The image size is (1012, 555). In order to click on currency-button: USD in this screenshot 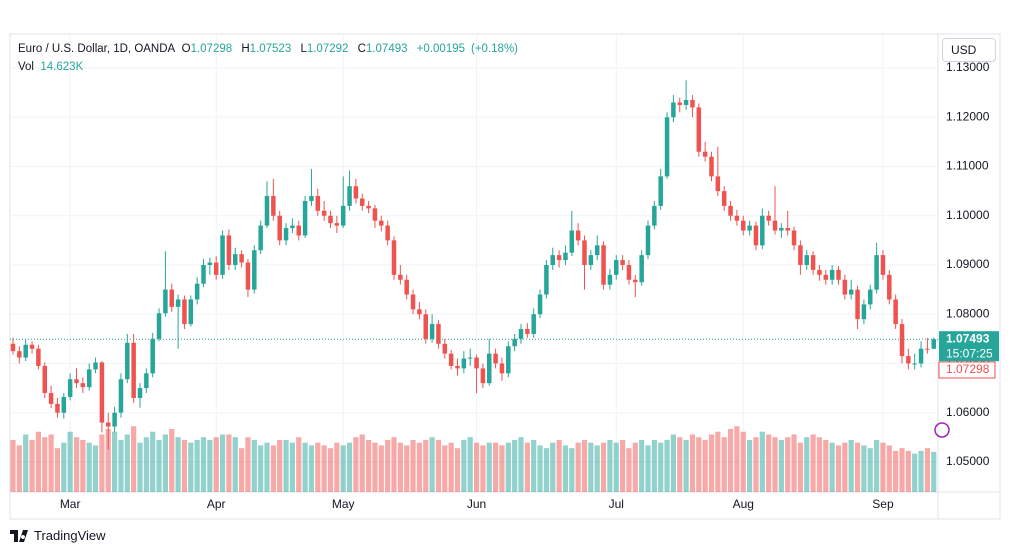, I will do `click(969, 50)`.